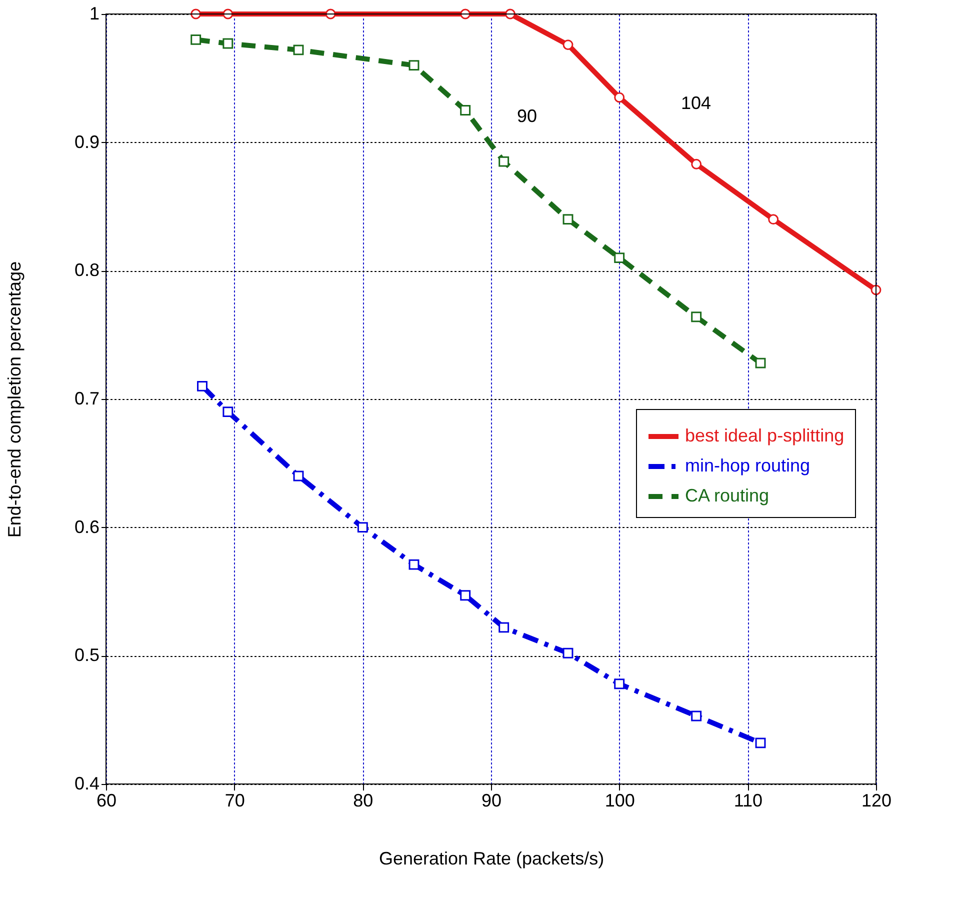 This screenshot has height=907, width=978. Describe the element at coordinates (363, 800) in the screenshot. I see `x-tick-label: 80` at that location.